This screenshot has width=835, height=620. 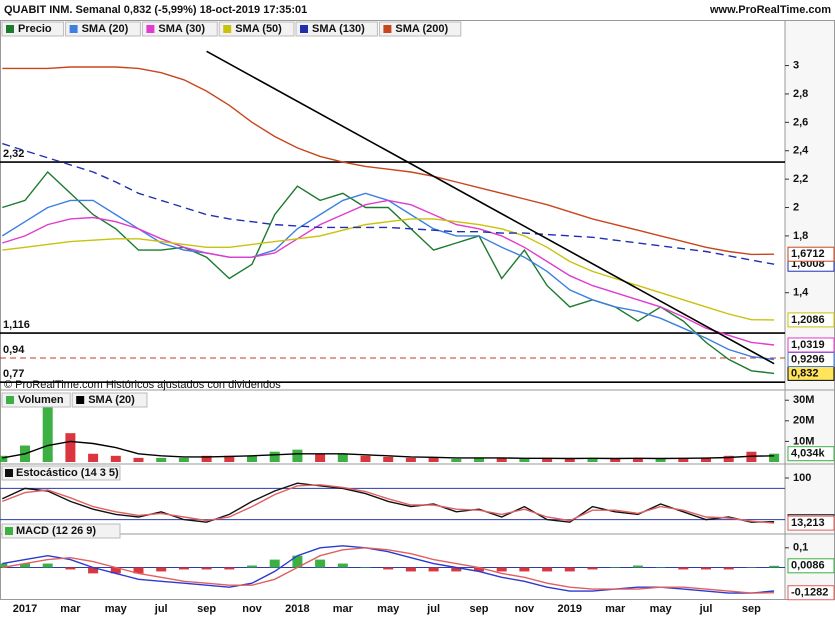 What do you see at coordinates (803, 421) in the screenshot?
I see `y-tick-label: 20M` at bounding box center [803, 421].